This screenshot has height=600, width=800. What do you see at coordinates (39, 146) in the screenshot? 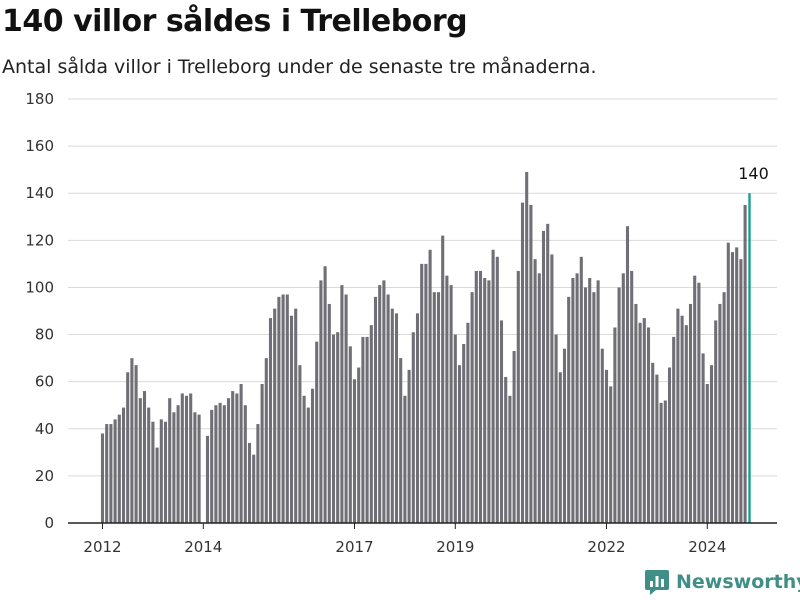
I see `y-tick-label: 160` at bounding box center [39, 146].